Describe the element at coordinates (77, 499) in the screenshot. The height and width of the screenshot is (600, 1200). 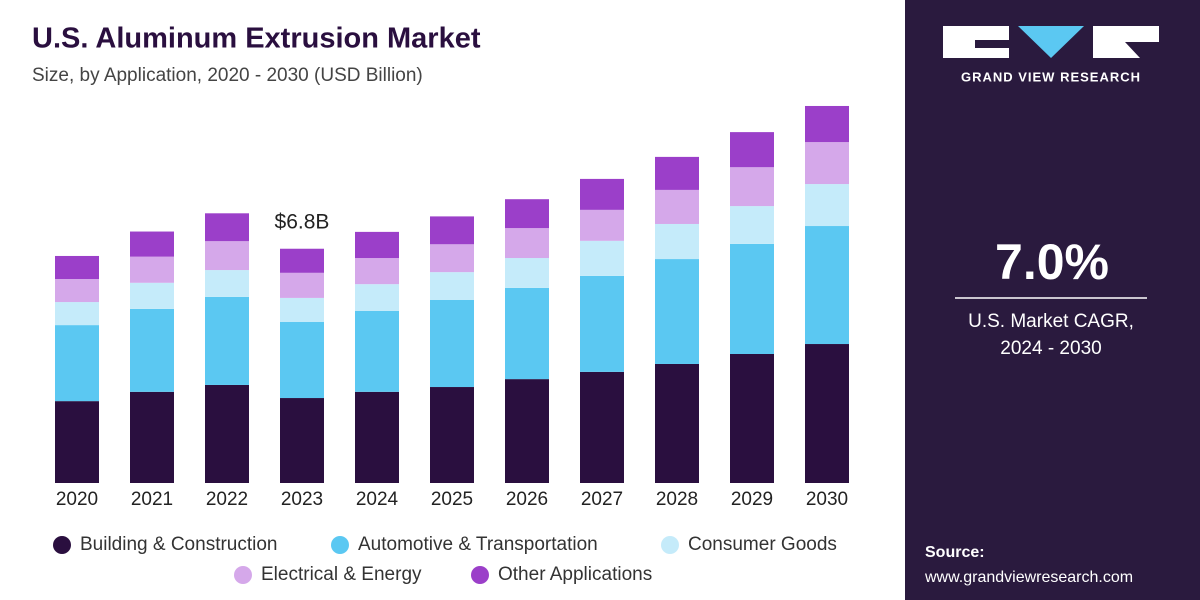
I see `x-tick-label: 2020` at that location.